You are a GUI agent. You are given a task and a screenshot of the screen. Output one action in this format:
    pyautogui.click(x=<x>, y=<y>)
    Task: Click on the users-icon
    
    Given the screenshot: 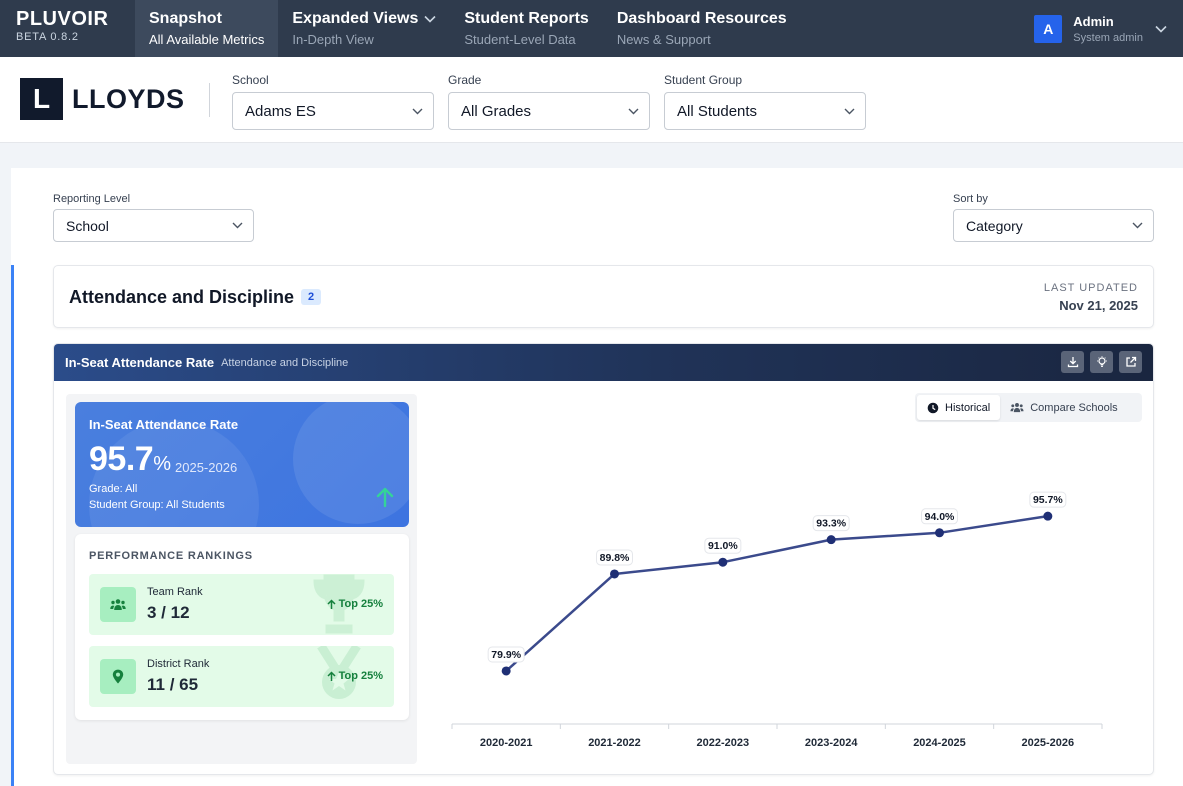 What is the action you would take?
    pyautogui.click(x=118, y=604)
    